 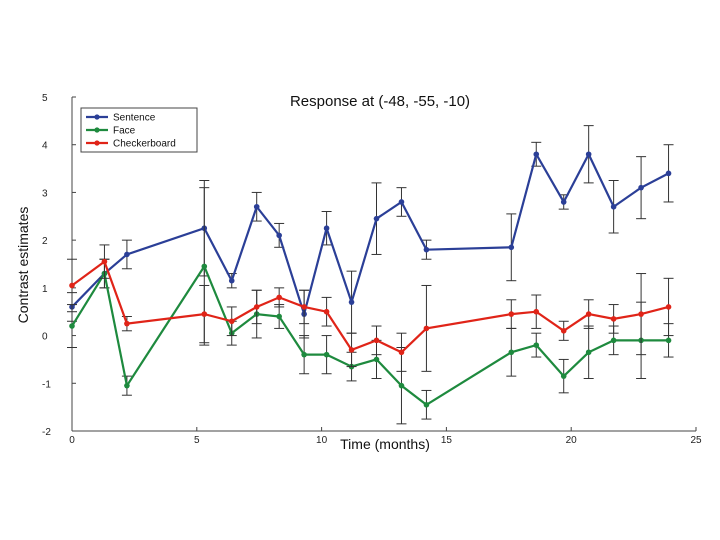 What do you see at coordinates (46, 432) in the screenshot?
I see `y-tick-label: -2` at bounding box center [46, 432].